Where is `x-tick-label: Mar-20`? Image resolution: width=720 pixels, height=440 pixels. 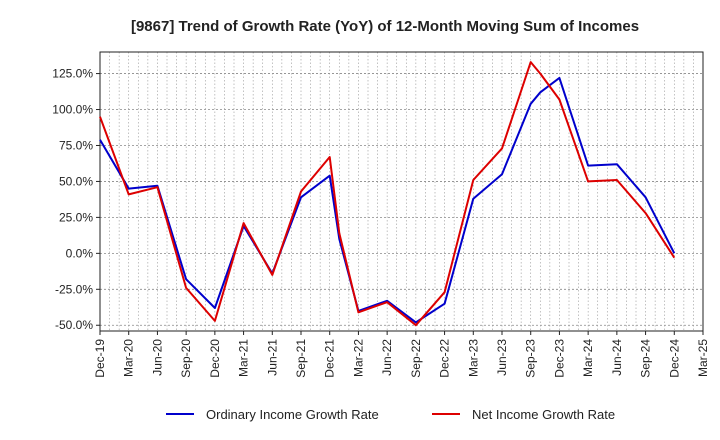
x-tick-label: Mar-20 is located at coordinates (129, 358).